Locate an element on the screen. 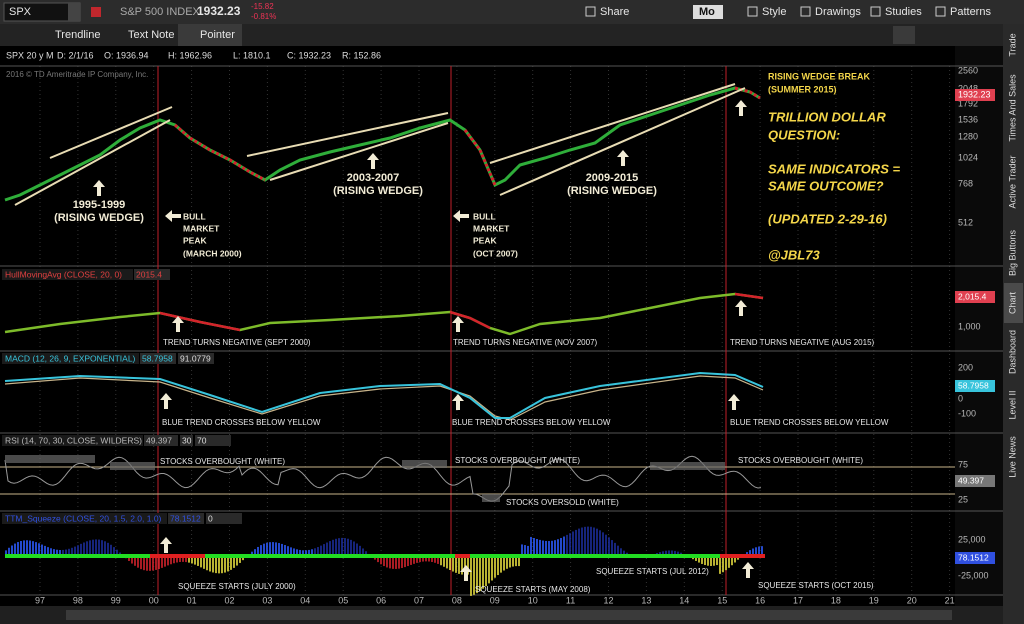 This screenshot has width=1024, height=624. x-axis-label: 09 is located at coordinates (495, 600).